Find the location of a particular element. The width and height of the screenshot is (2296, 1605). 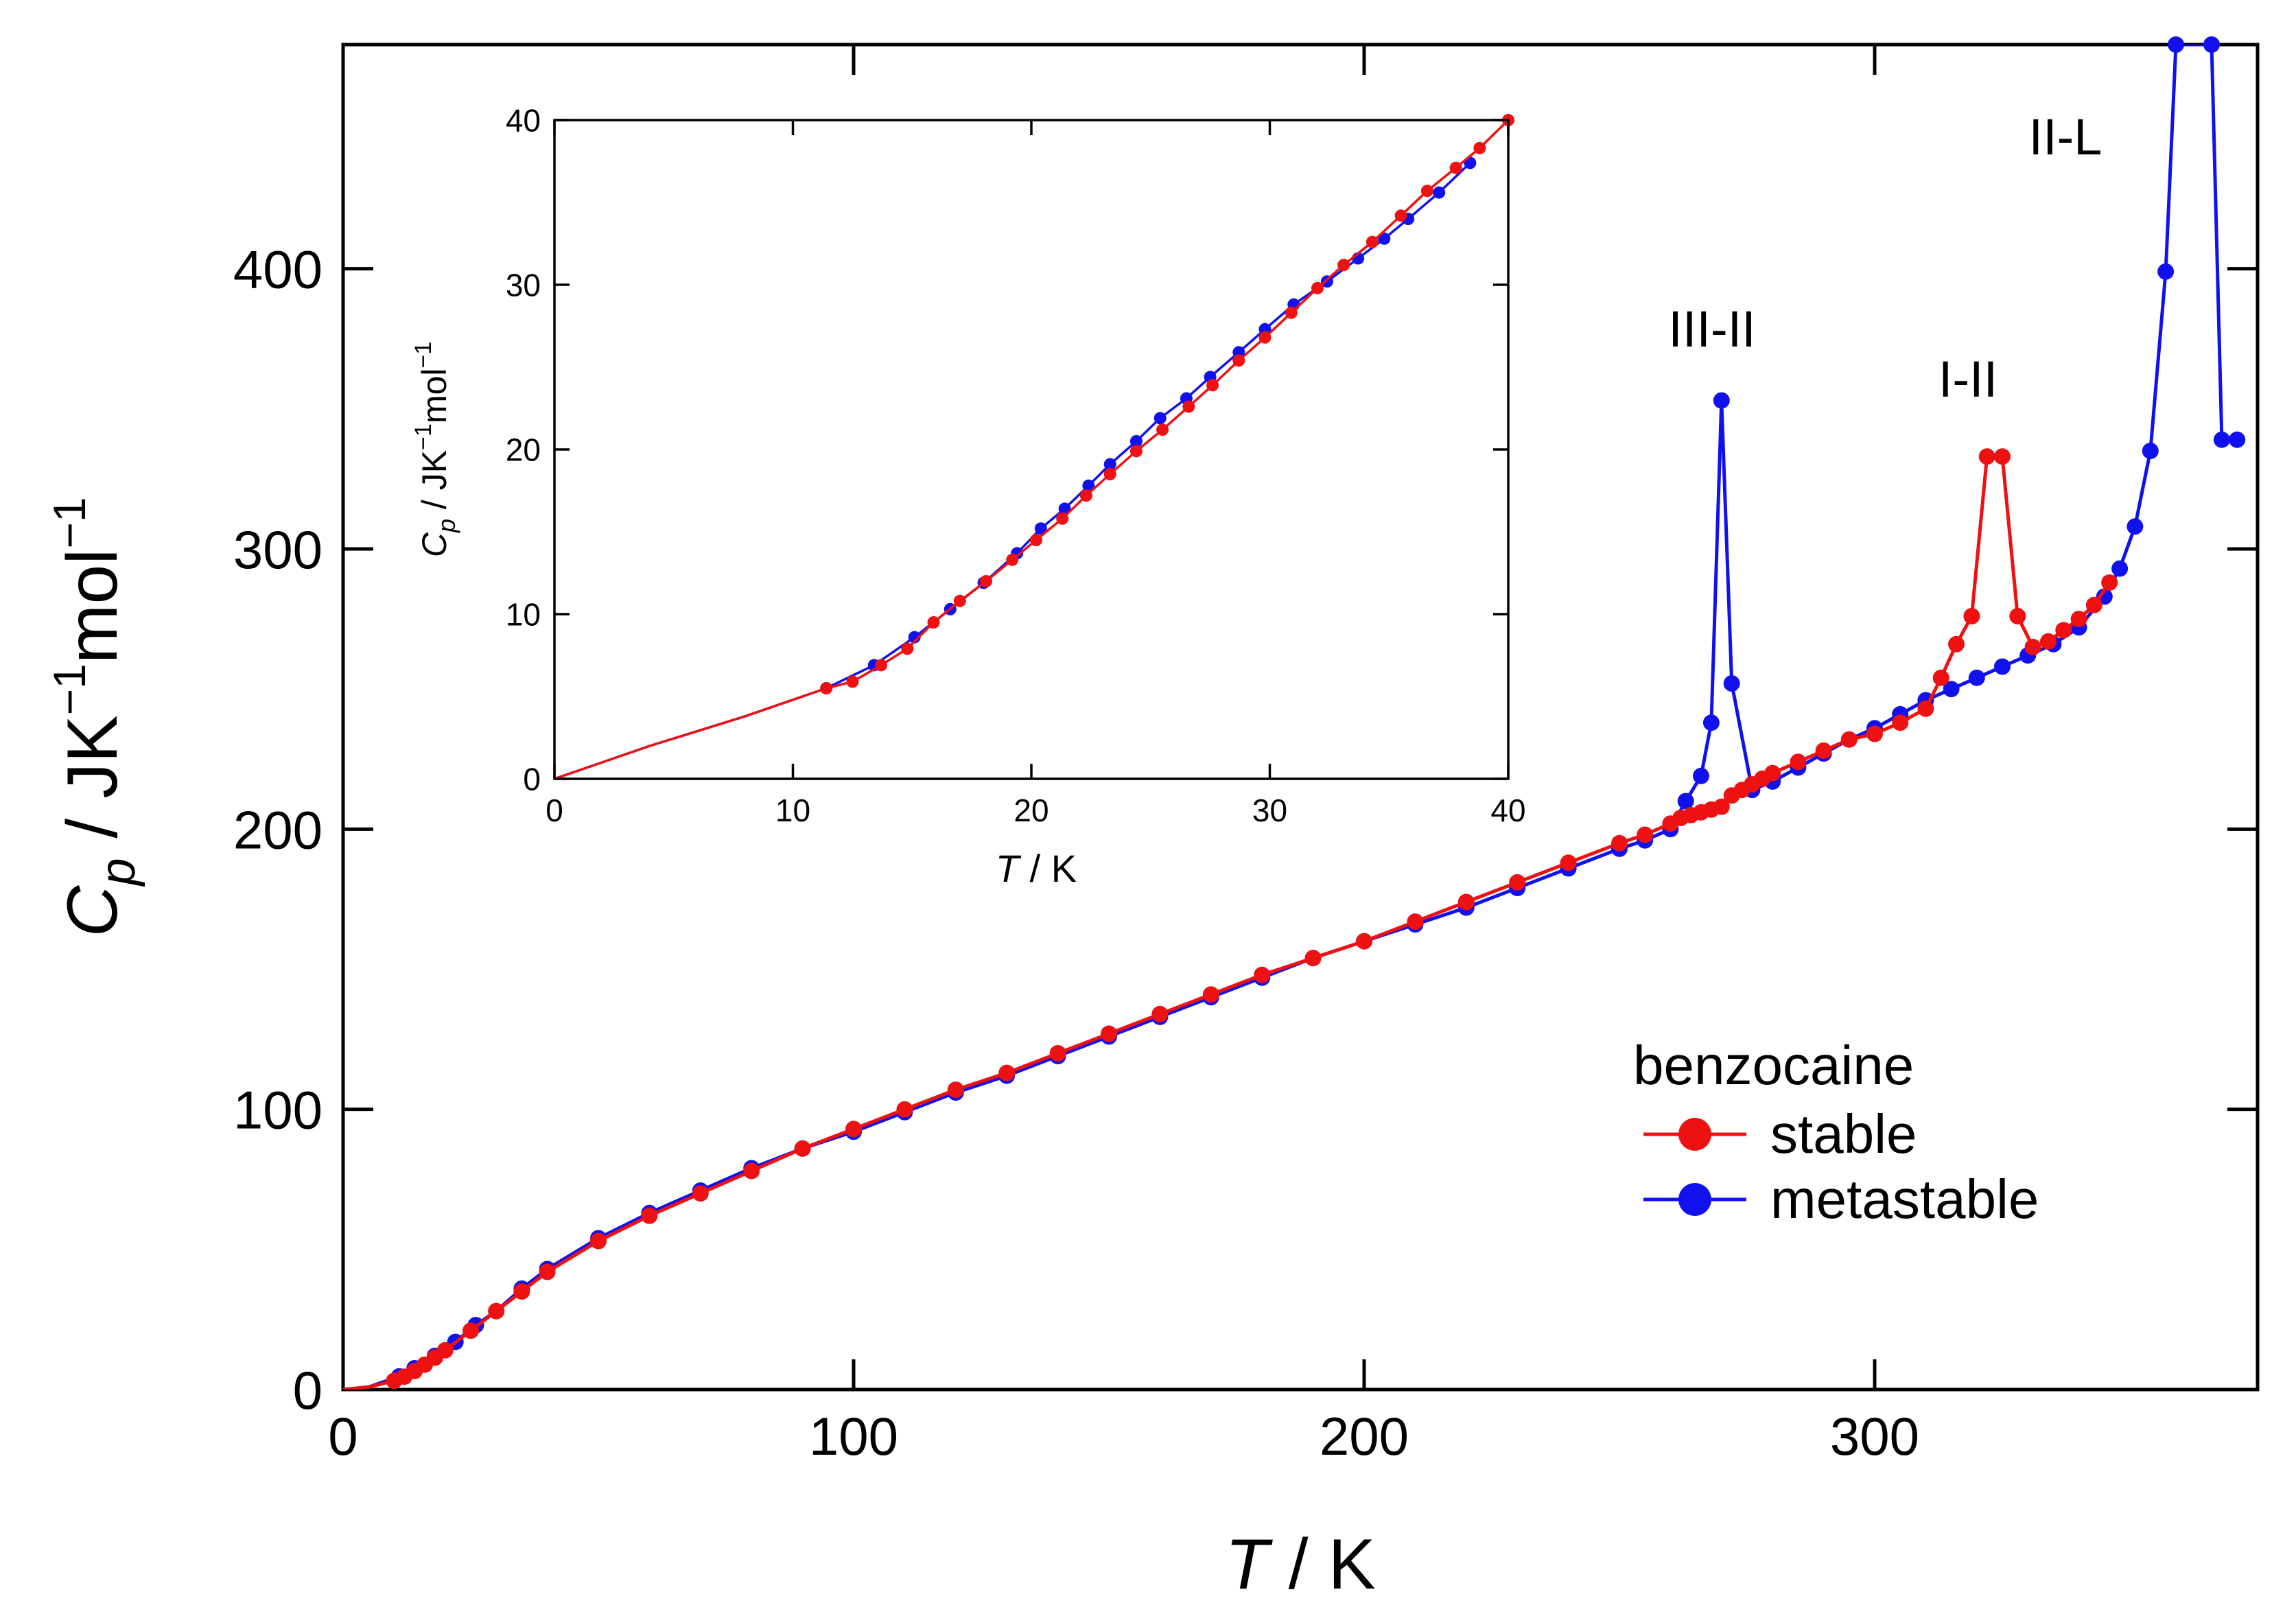

inset-x-tick-label: 20 is located at coordinates (1031, 811).